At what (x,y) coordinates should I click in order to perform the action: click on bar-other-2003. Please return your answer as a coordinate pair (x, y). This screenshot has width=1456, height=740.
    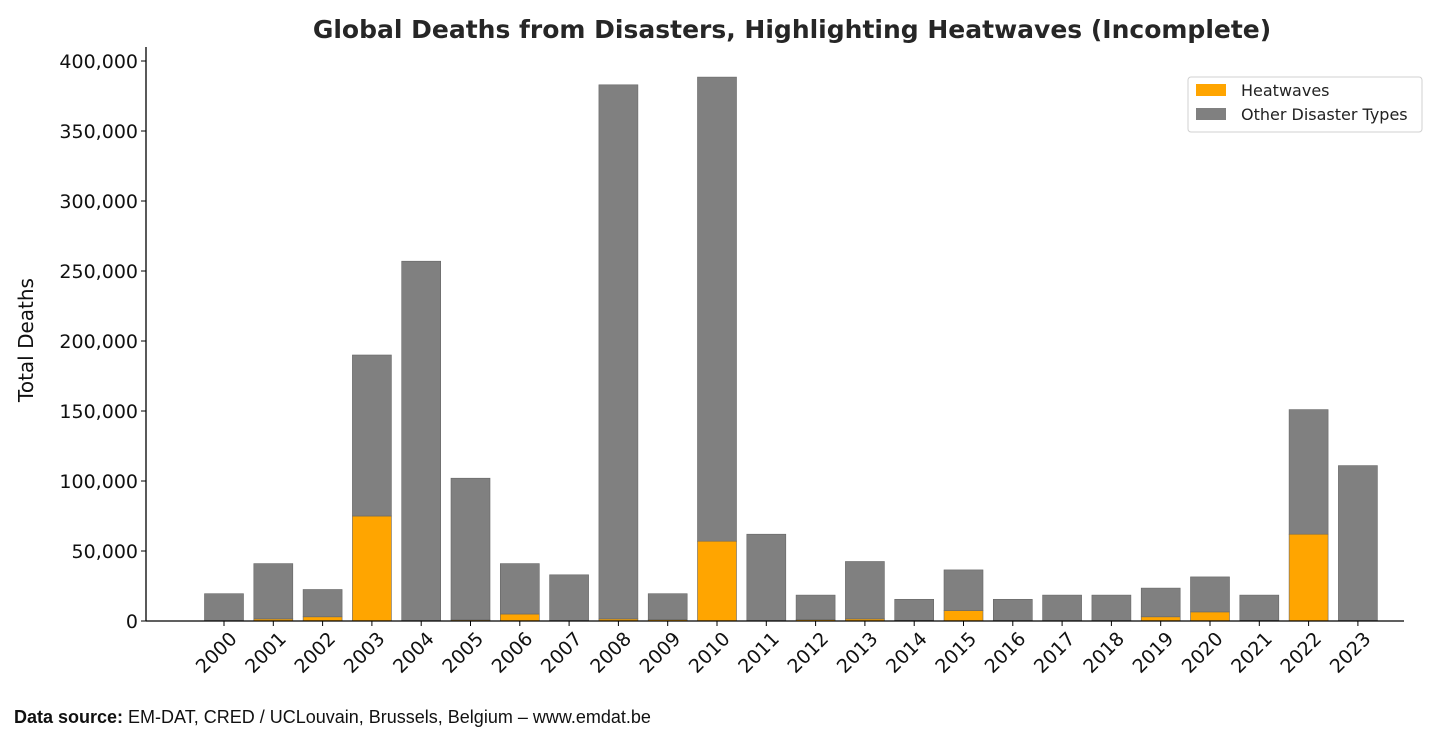
    Looking at the image, I should click on (372, 435).